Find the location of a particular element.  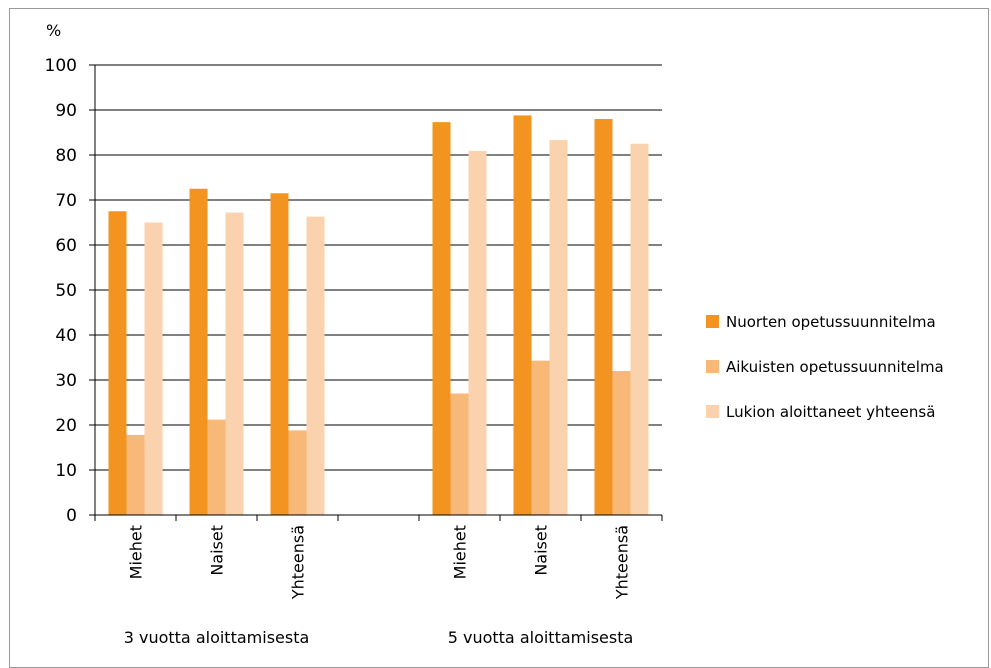

y-tick-label: 70 is located at coordinates (66, 201).